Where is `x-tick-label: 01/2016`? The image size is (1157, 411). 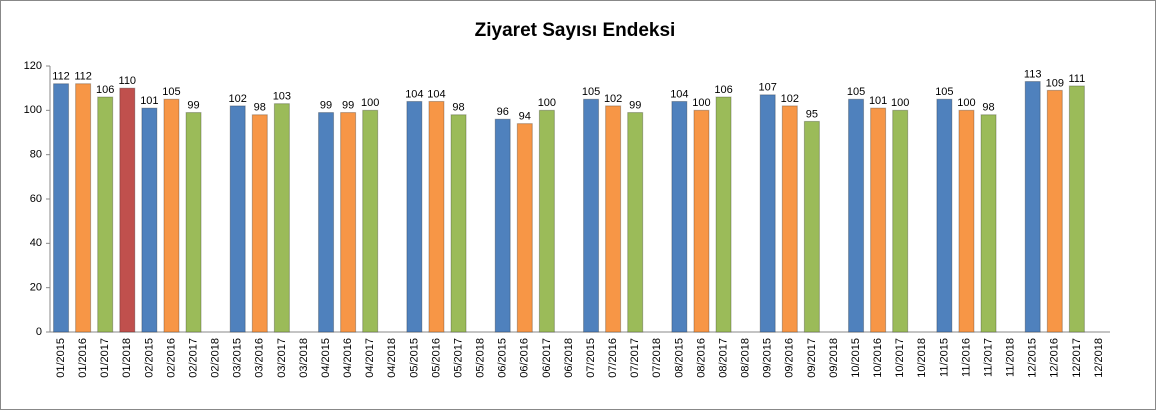 x-tick-label: 01/2016 is located at coordinates (83, 358).